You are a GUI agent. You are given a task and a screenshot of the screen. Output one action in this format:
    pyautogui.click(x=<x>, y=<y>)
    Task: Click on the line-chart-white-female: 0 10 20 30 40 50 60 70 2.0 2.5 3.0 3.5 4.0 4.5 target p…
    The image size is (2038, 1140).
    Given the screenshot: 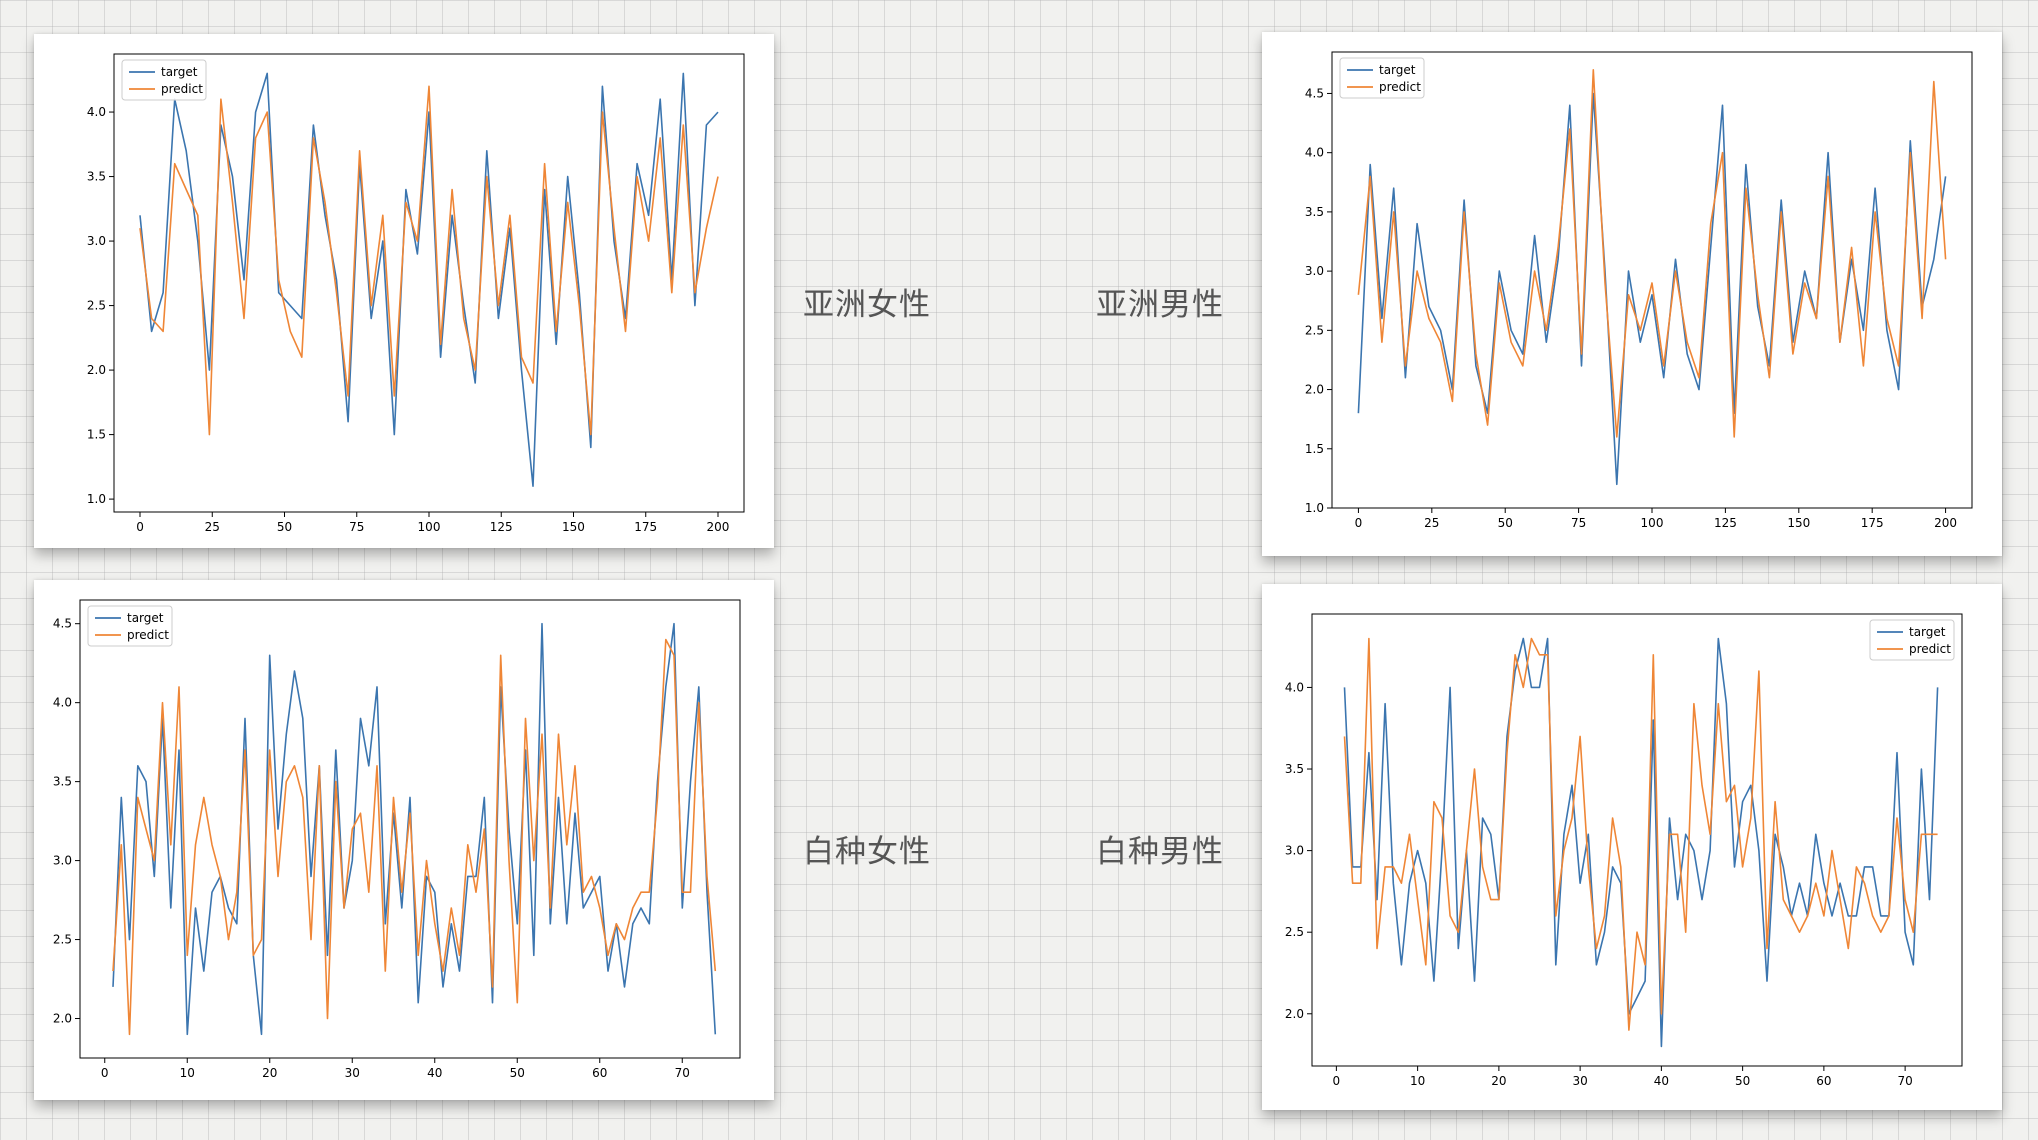 What is the action you would take?
    pyautogui.click(x=397, y=839)
    